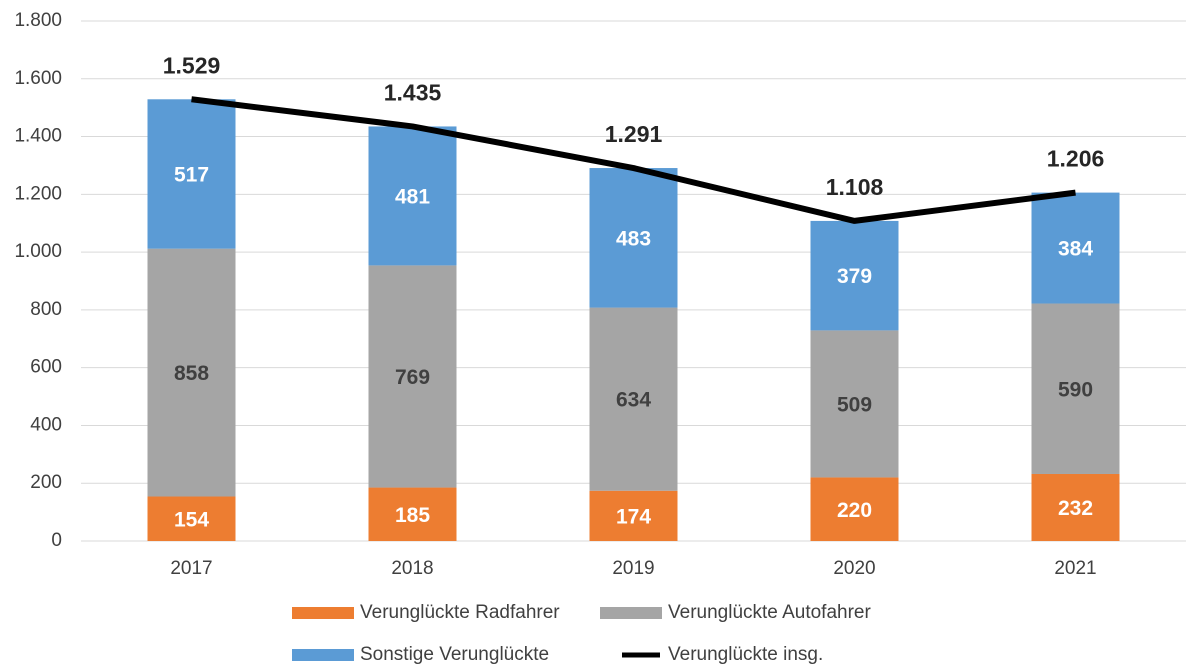  What do you see at coordinates (633, 568) in the screenshot?
I see `x-tick-label: 2019` at bounding box center [633, 568].